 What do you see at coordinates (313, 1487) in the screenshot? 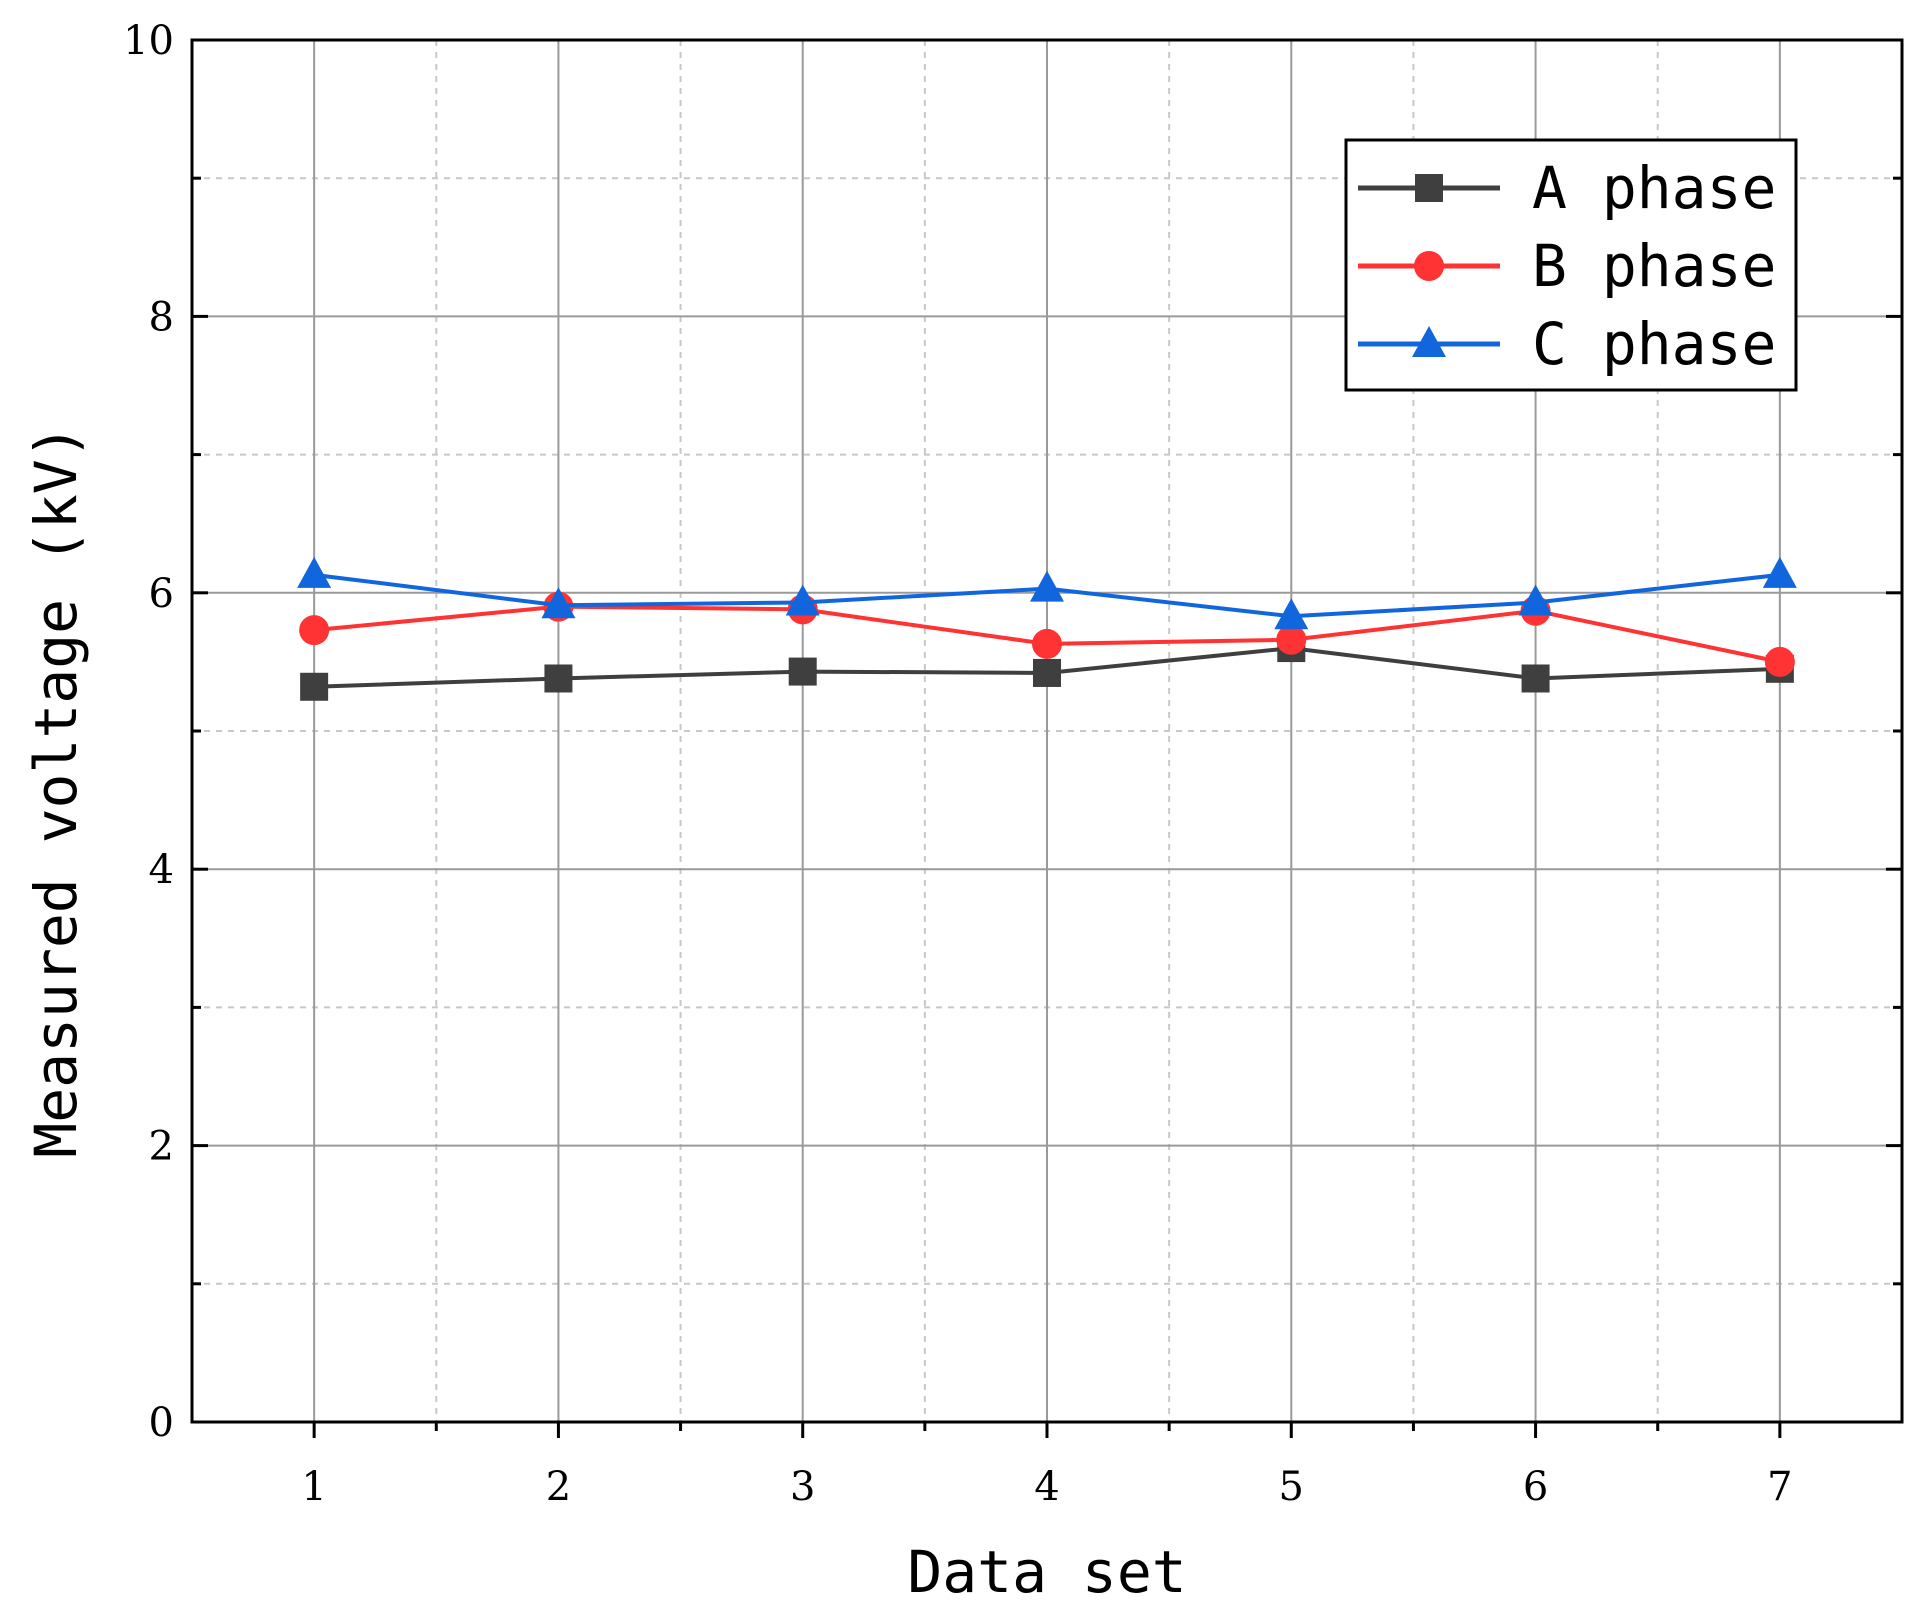
I see `x-tick-label: 1` at bounding box center [313, 1487].